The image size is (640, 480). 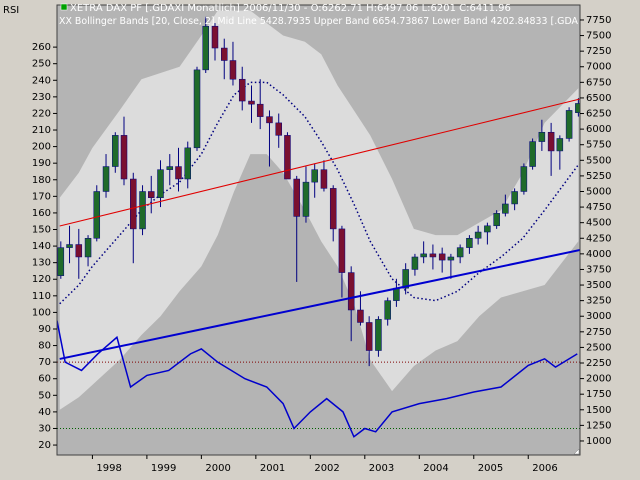 I want to click on y2-tick-label: 40, so click(x=44, y=412).